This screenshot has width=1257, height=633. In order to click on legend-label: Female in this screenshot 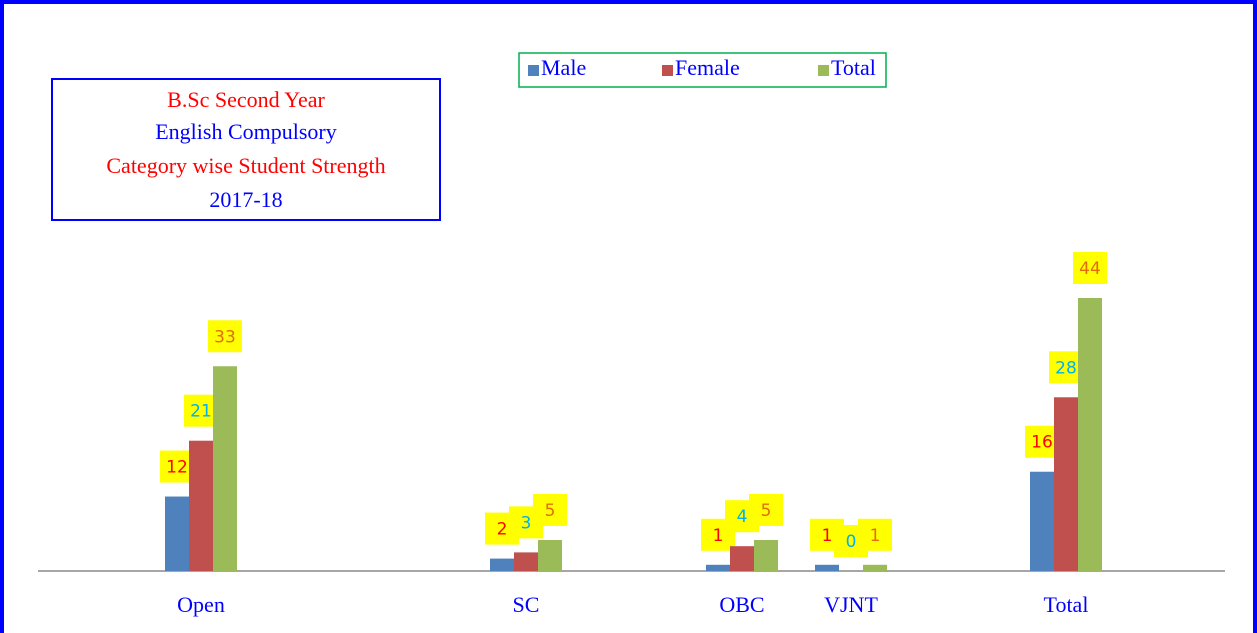, I will do `click(707, 67)`.